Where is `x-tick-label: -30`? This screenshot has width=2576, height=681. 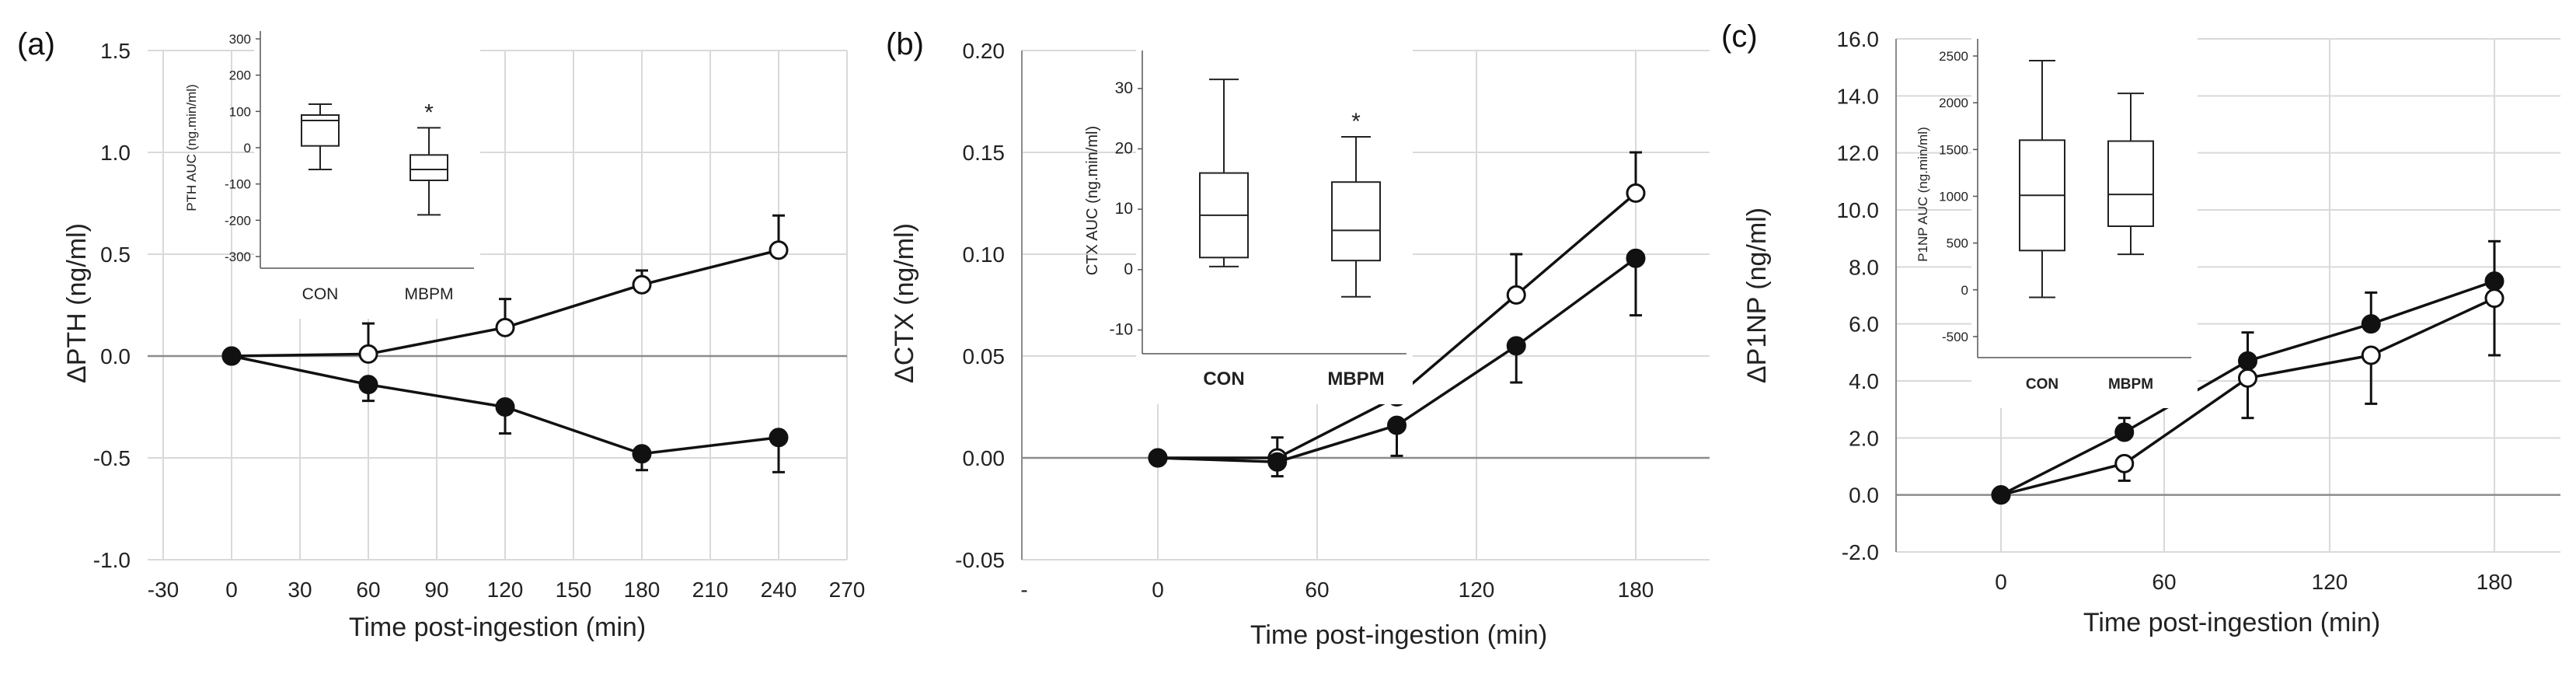
x-tick-label: -30 is located at coordinates (163, 590).